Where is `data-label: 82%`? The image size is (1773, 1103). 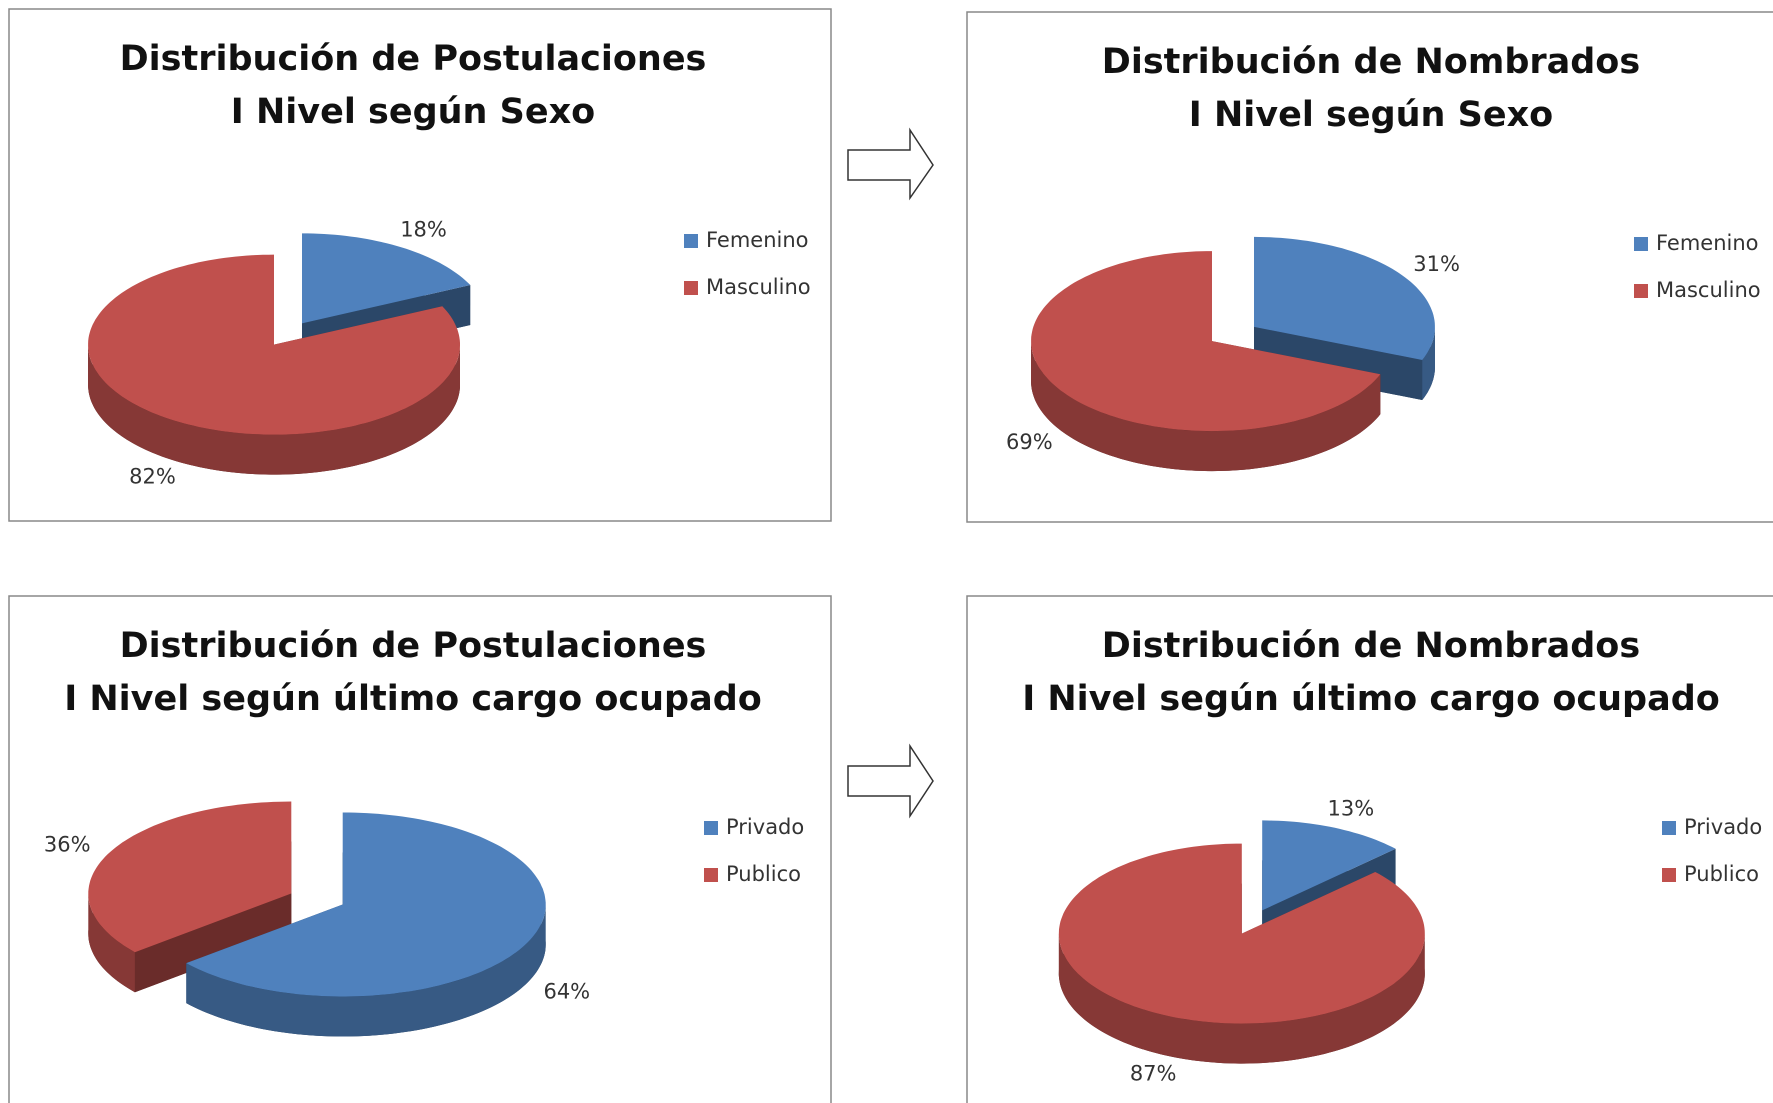 data-label: 82% is located at coordinates (152, 476).